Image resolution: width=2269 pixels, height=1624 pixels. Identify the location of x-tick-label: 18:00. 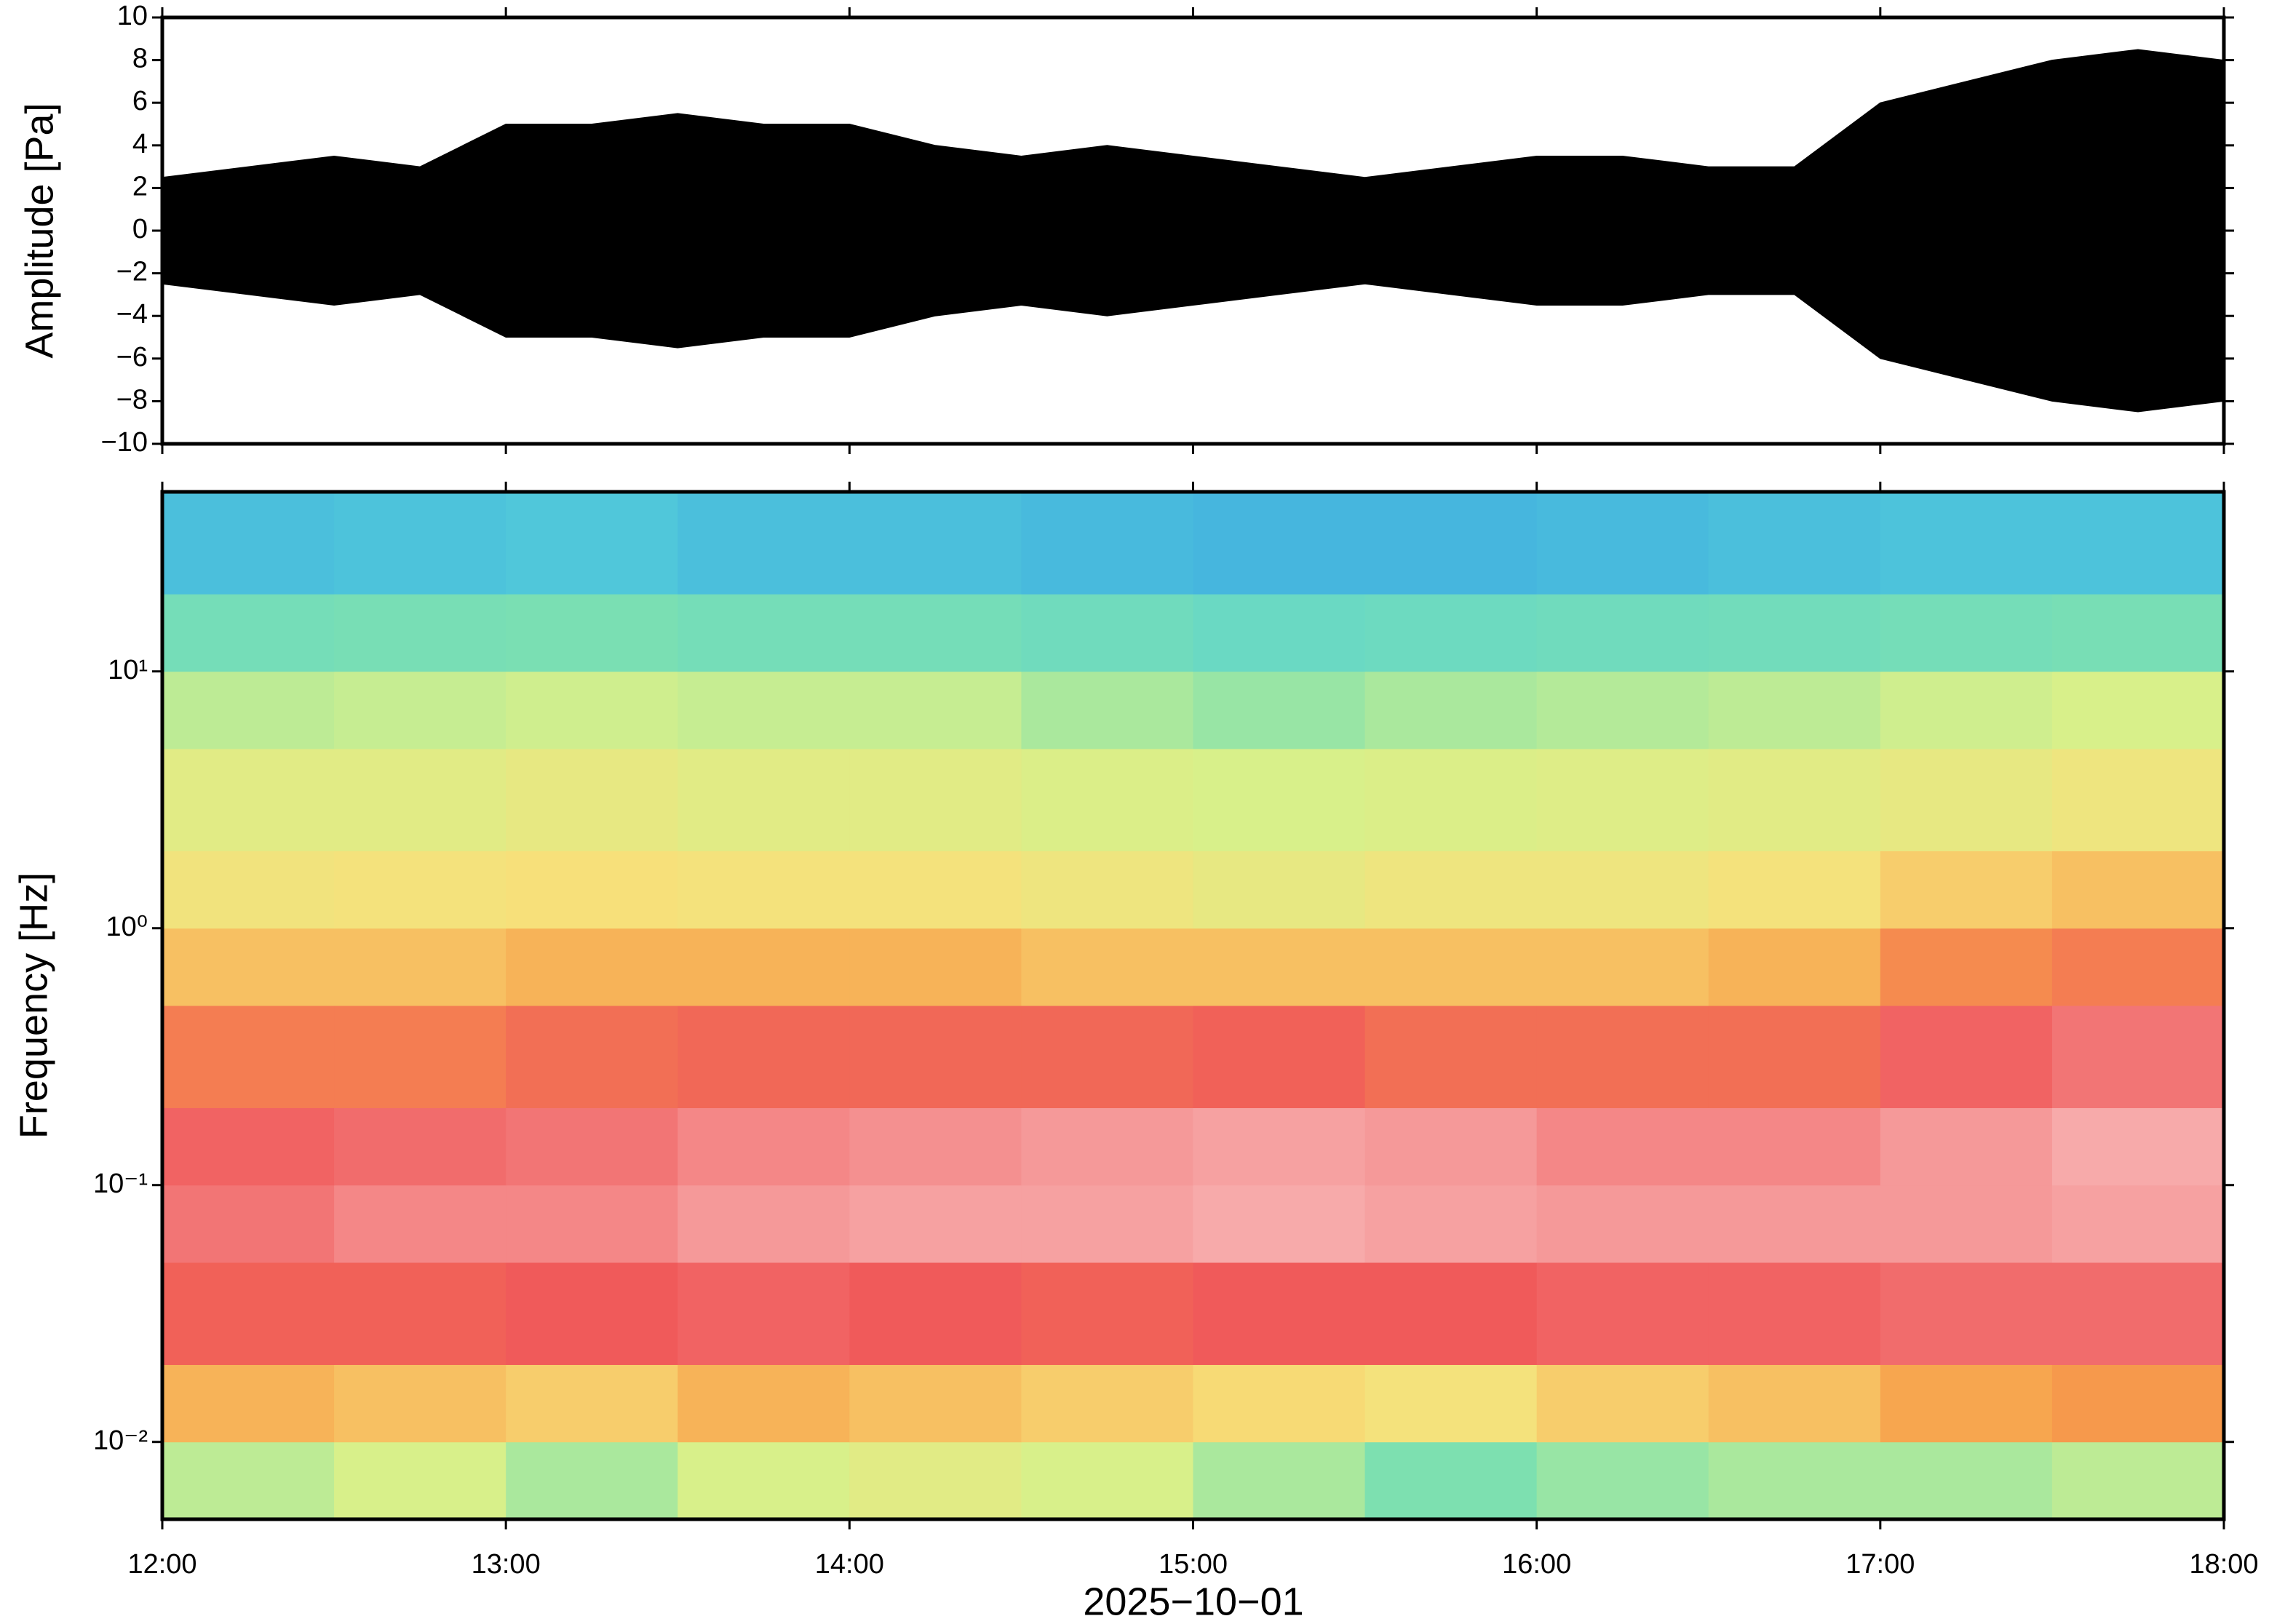
(2223, 1564).